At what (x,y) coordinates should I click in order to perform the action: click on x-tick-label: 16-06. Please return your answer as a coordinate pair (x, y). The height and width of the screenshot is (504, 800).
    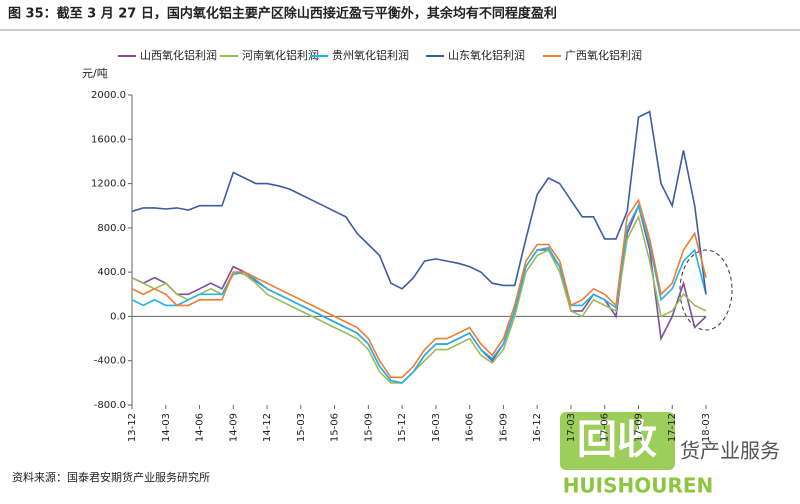
    Looking at the image, I should click on (470, 427).